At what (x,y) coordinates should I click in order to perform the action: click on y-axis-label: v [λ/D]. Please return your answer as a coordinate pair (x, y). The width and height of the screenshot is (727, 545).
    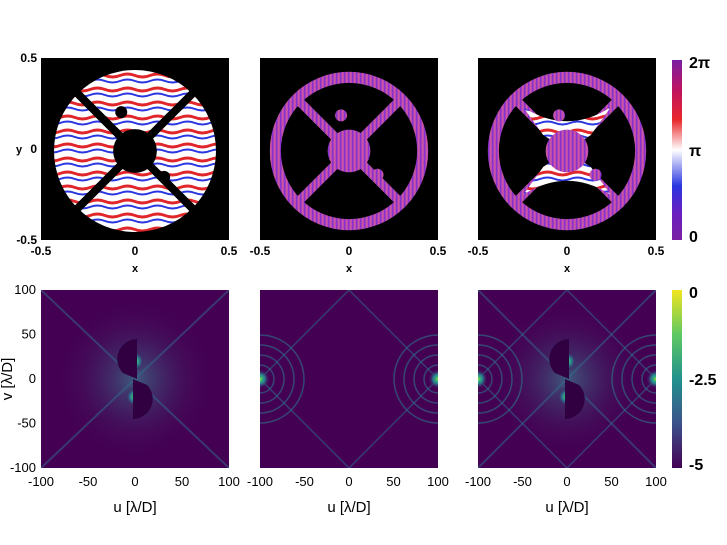
    Looking at the image, I should click on (8, 379).